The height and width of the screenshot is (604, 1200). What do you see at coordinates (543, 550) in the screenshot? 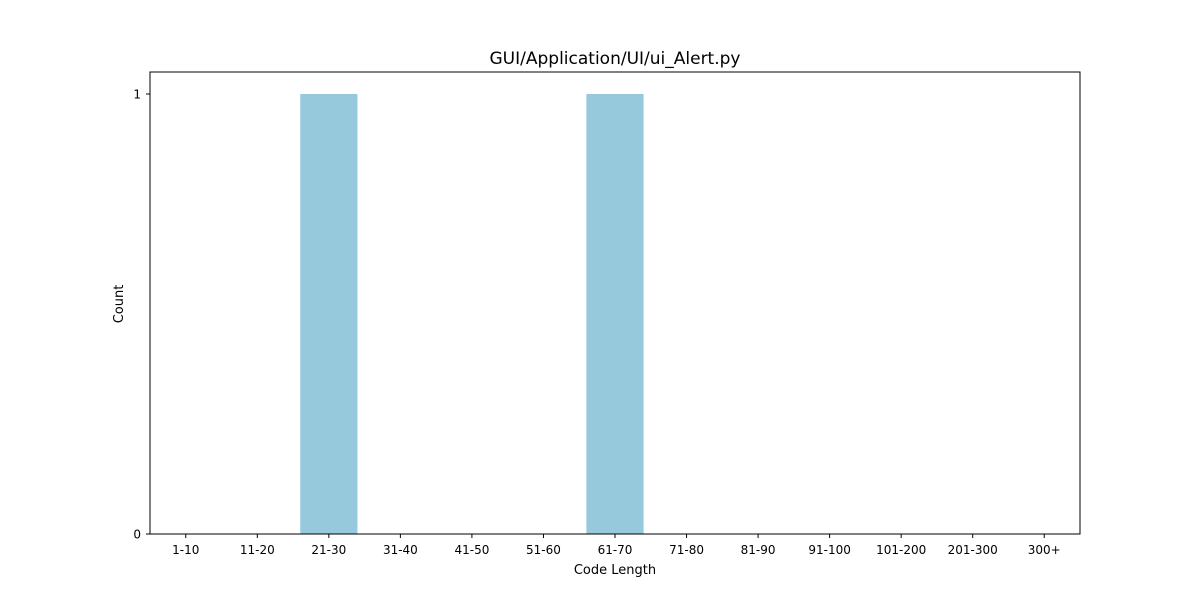
I see `x-tick-label: 51-60` at bounding box center [543, 550].